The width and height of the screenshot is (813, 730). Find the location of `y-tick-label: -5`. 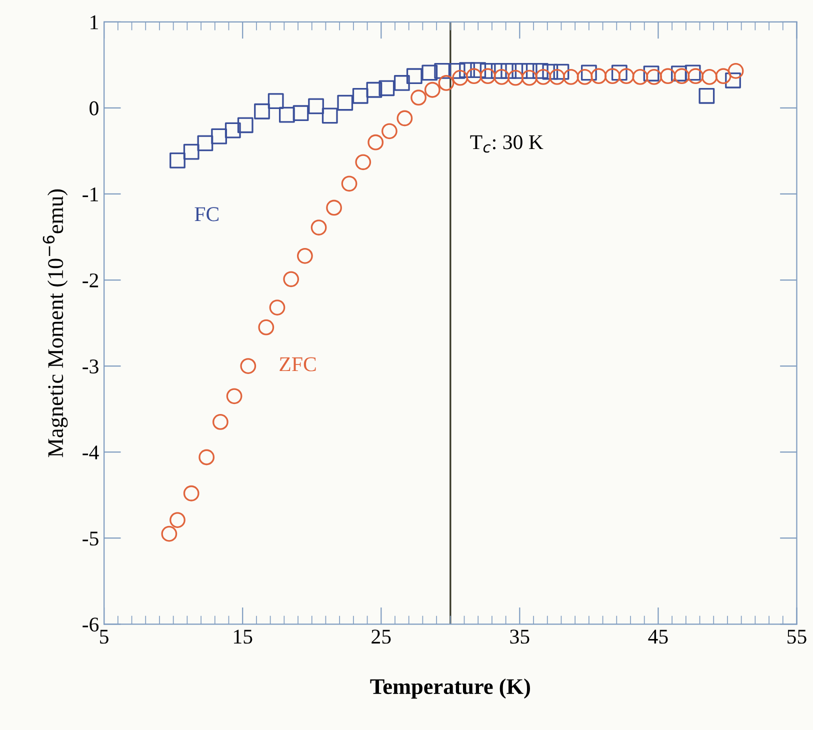

y-tick-label: -5 is located at coordinates (90, 539).